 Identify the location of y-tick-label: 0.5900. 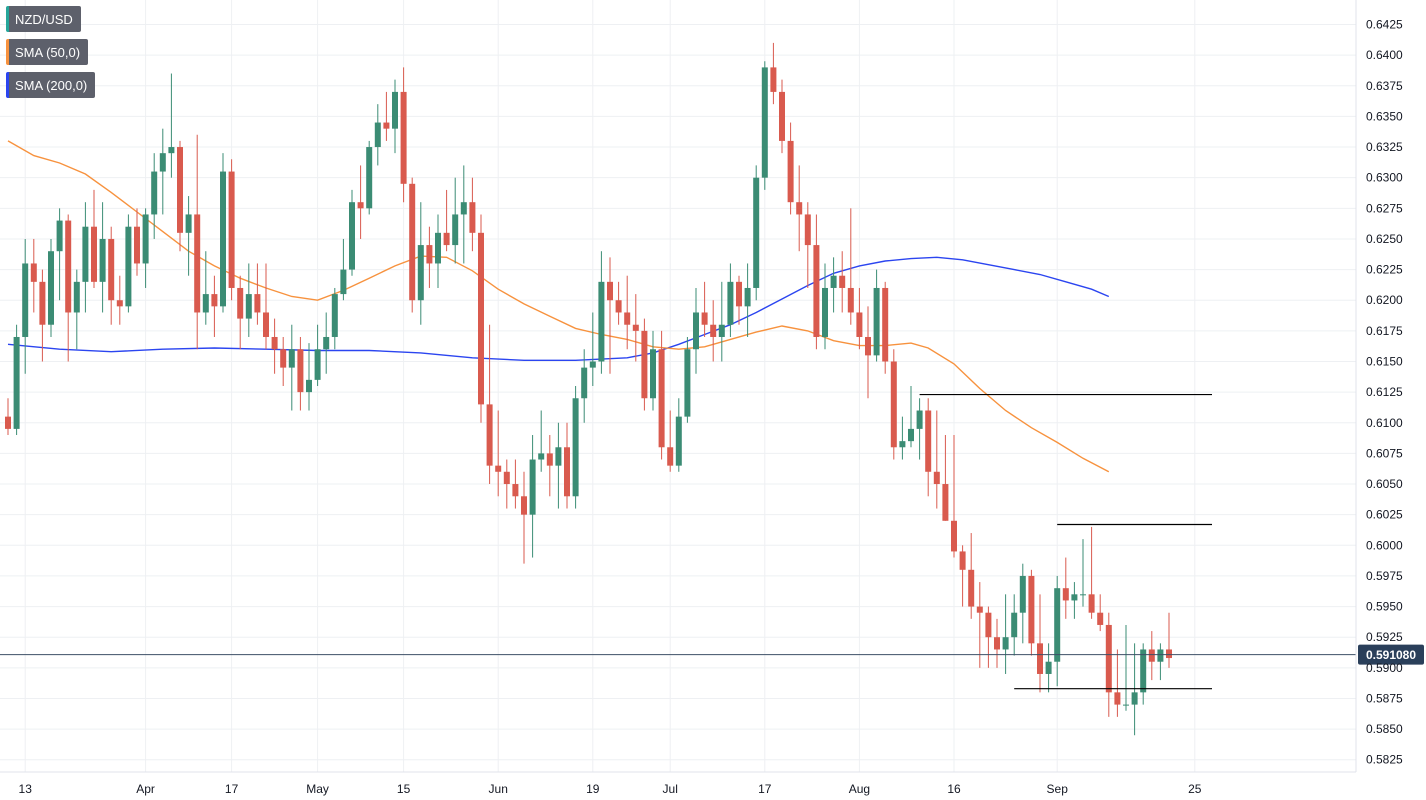
(1384, 668).